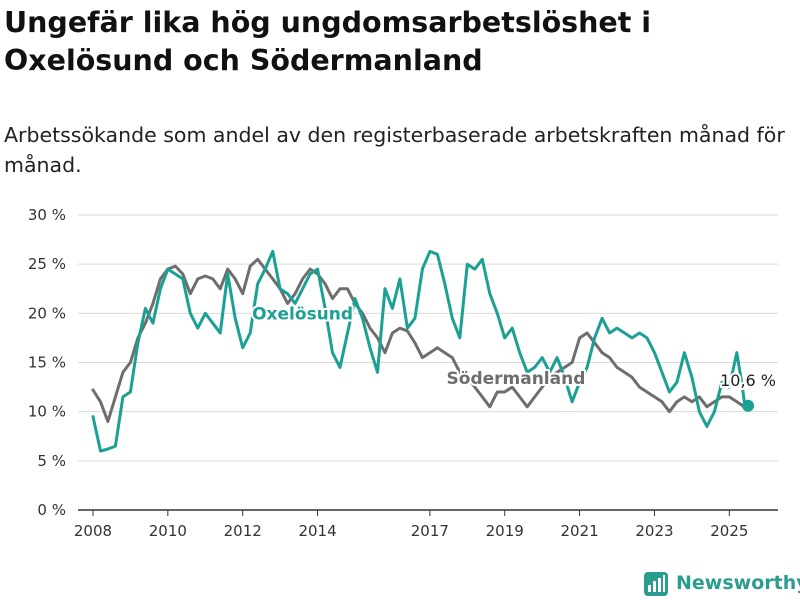 The image size is (800, 600). I want to click on x-tick-label: 2019, so click(505, 531).